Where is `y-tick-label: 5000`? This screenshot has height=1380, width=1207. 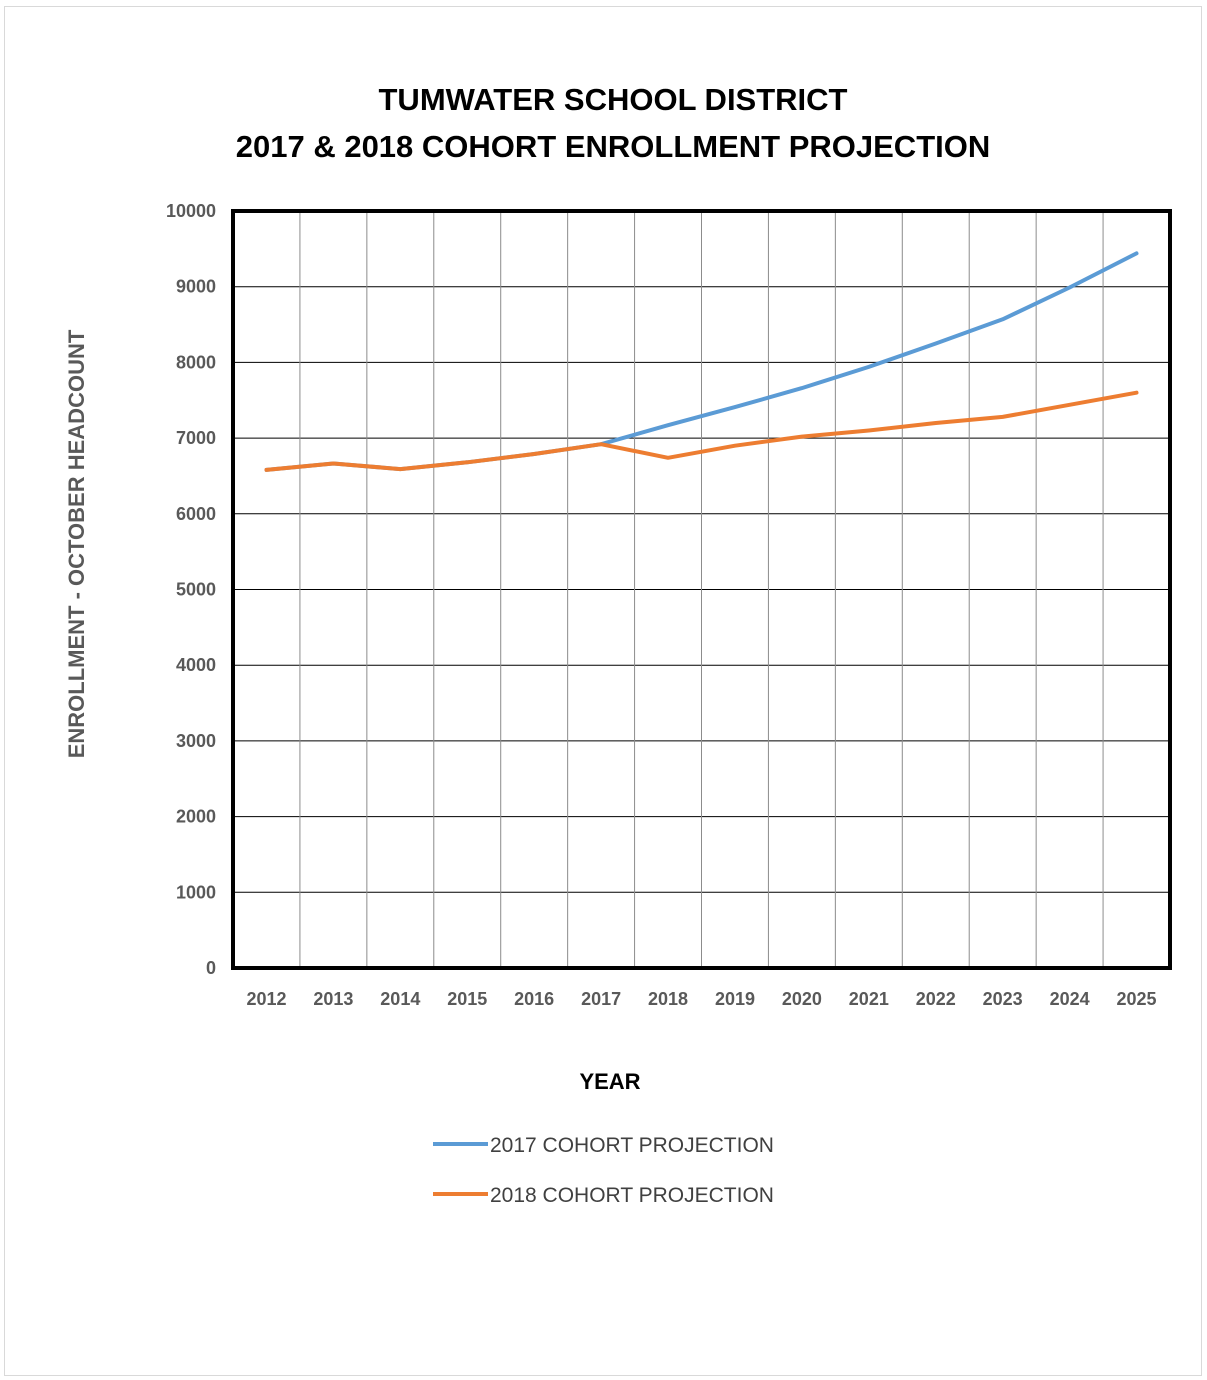
y-tick-label: 5000 is located at coordinates (196, 590).